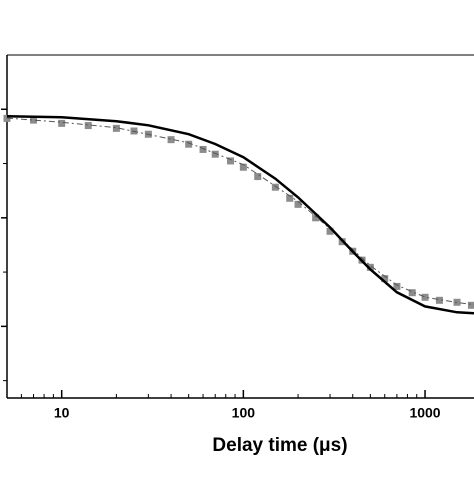 The width and height of the screenshot is (474, 479). Describe the element at coordinates (62, 413) in the screenshot. I see `x-tick-label: 10` at that location.